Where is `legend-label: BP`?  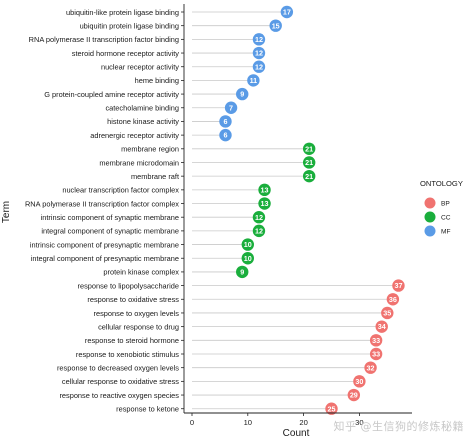
legend-label: BP is located at coordinates (445, 204).